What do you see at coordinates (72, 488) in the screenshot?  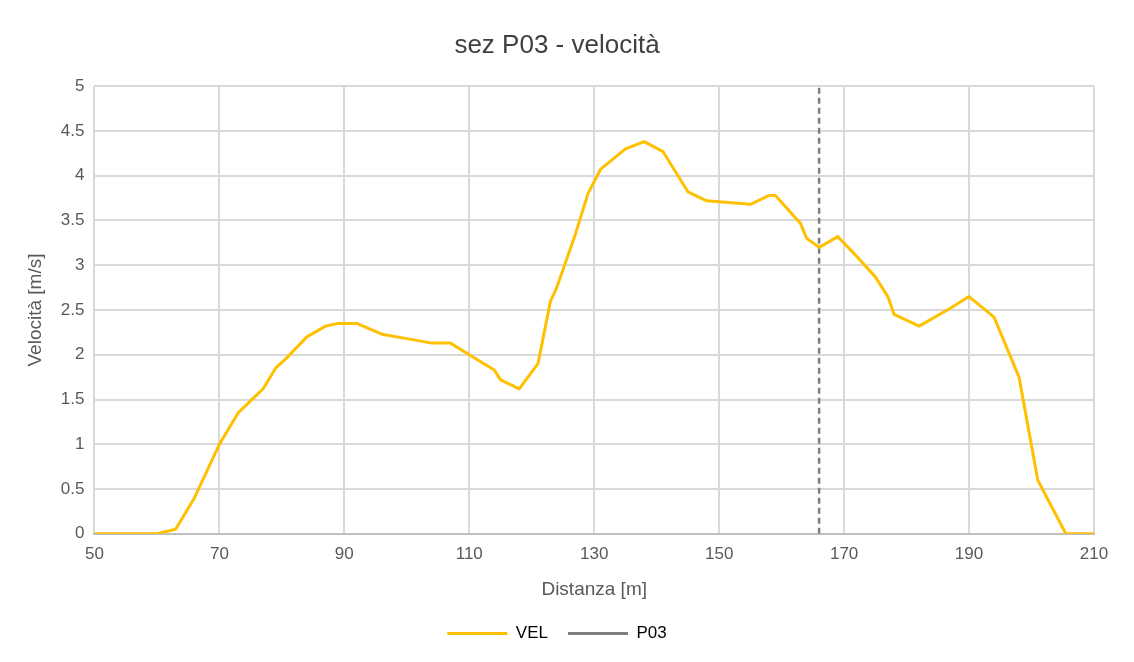 I see `y-tick-label: 0.5` at bounding box center [72, 488].